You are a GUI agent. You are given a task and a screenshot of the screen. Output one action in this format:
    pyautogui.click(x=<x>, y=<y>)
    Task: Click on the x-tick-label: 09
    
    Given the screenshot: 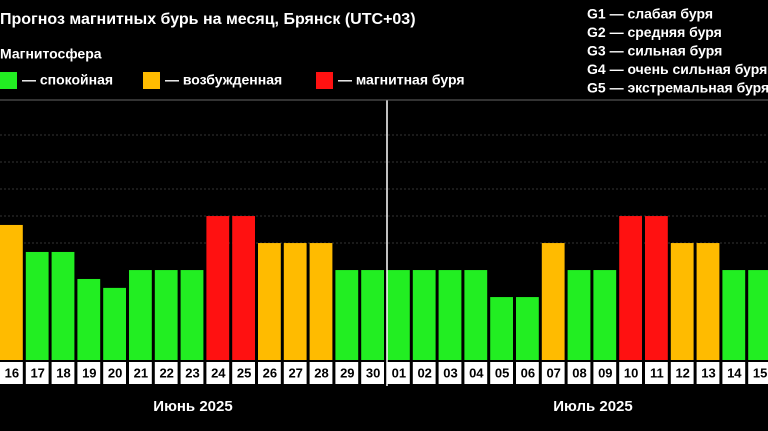 What is the action you would take?
    pyautogui.click(x=605, y=372)
    